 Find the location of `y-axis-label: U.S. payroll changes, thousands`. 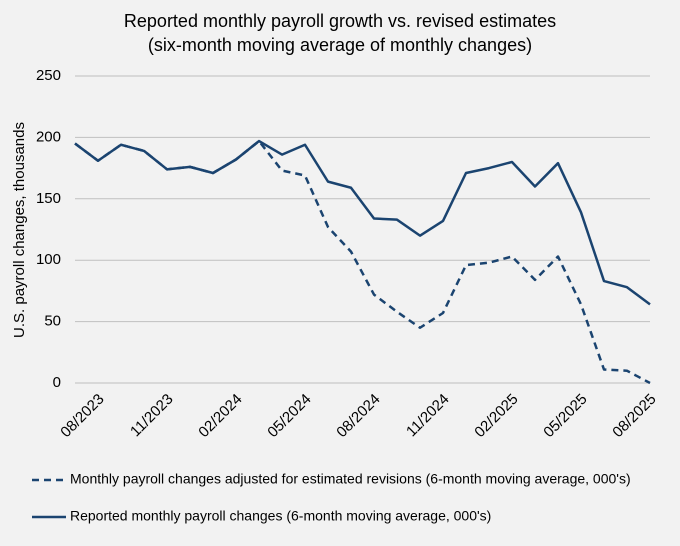

y-axis-label: U.S. payroll changes, thousands is located at coordinates (19, 230).